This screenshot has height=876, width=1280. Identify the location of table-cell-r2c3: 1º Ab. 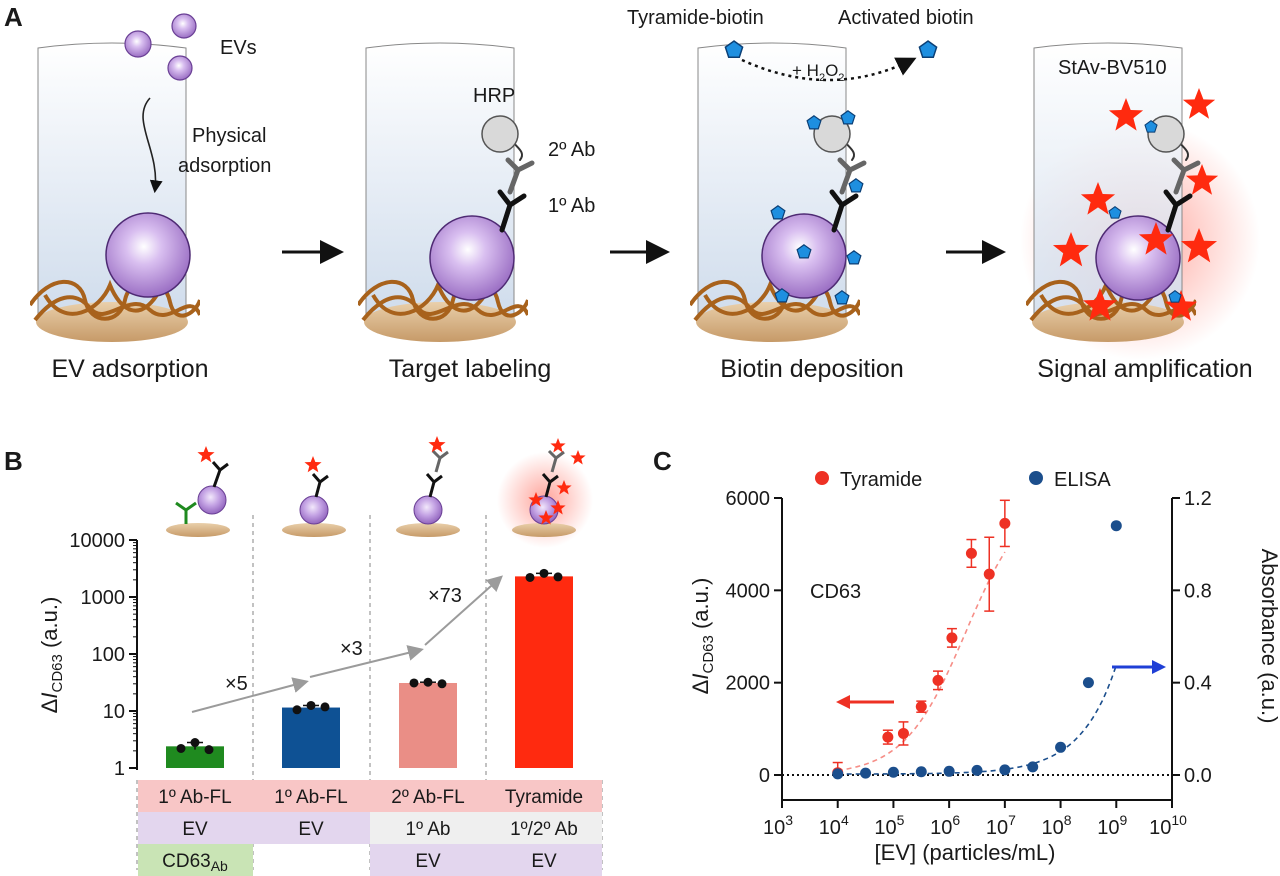
(428, 829).